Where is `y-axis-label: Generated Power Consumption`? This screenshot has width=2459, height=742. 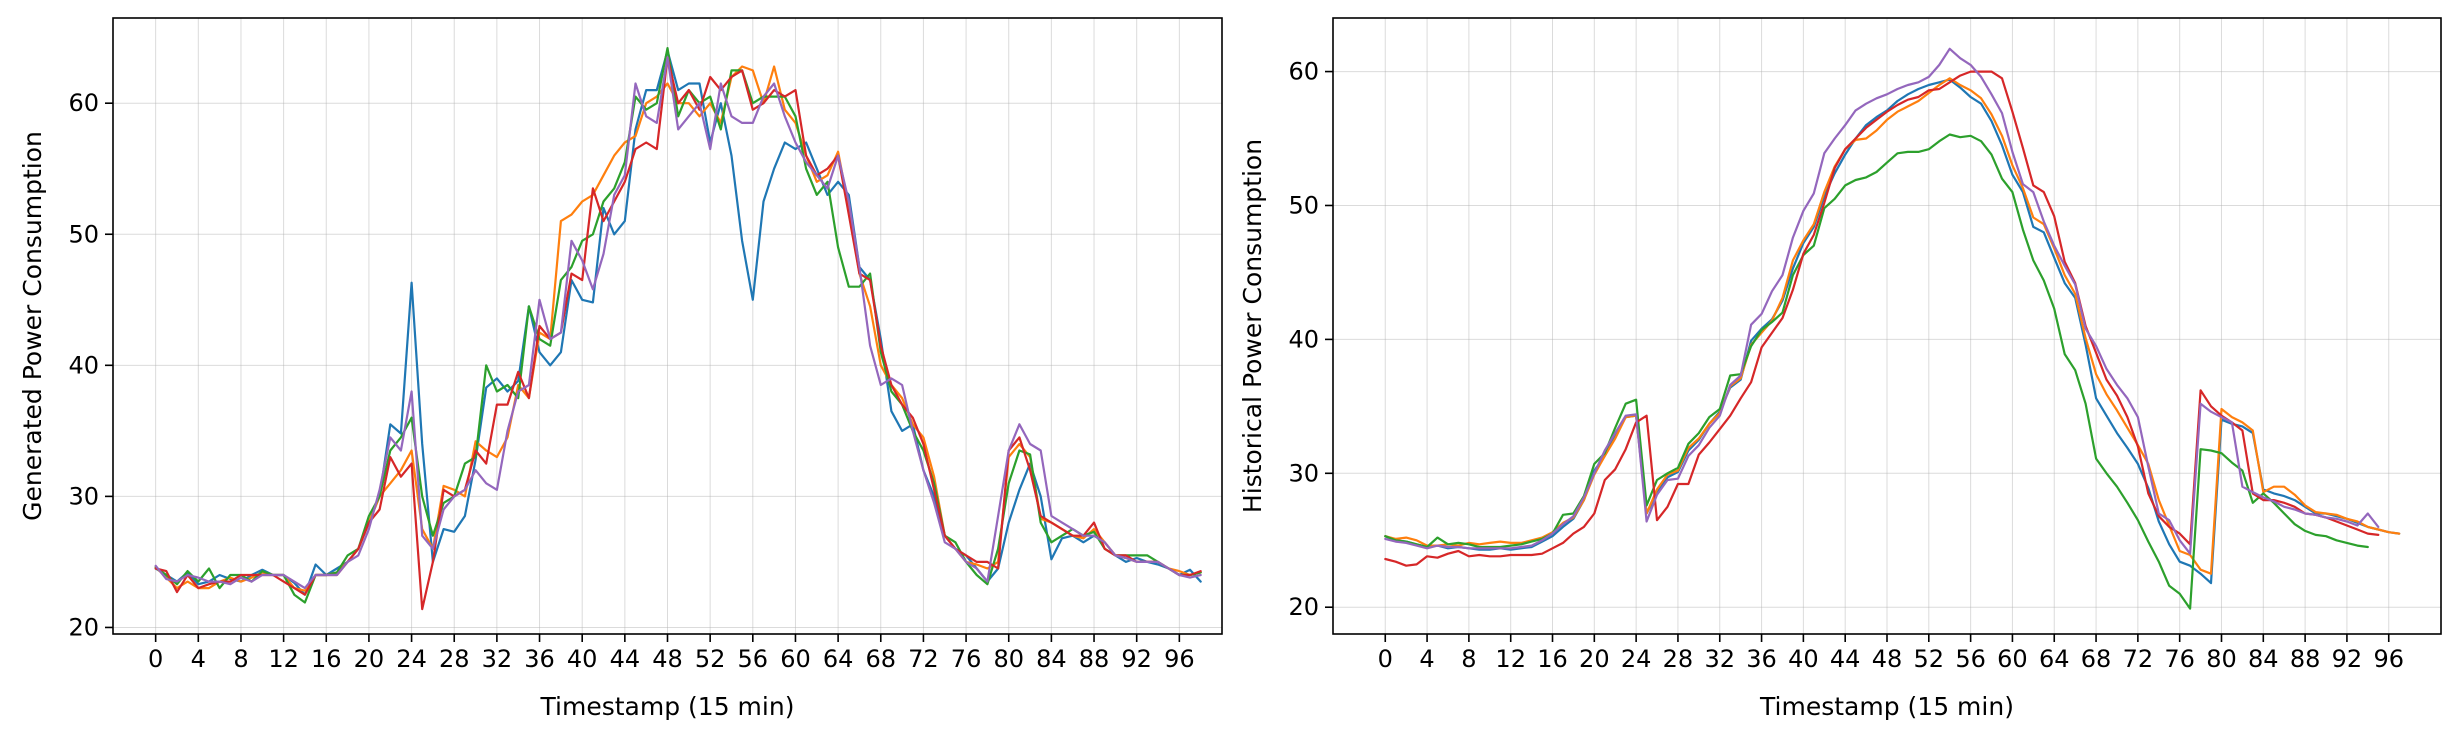 y-axis-label: Generated Power Consumption is located at coordinates (32, 326).